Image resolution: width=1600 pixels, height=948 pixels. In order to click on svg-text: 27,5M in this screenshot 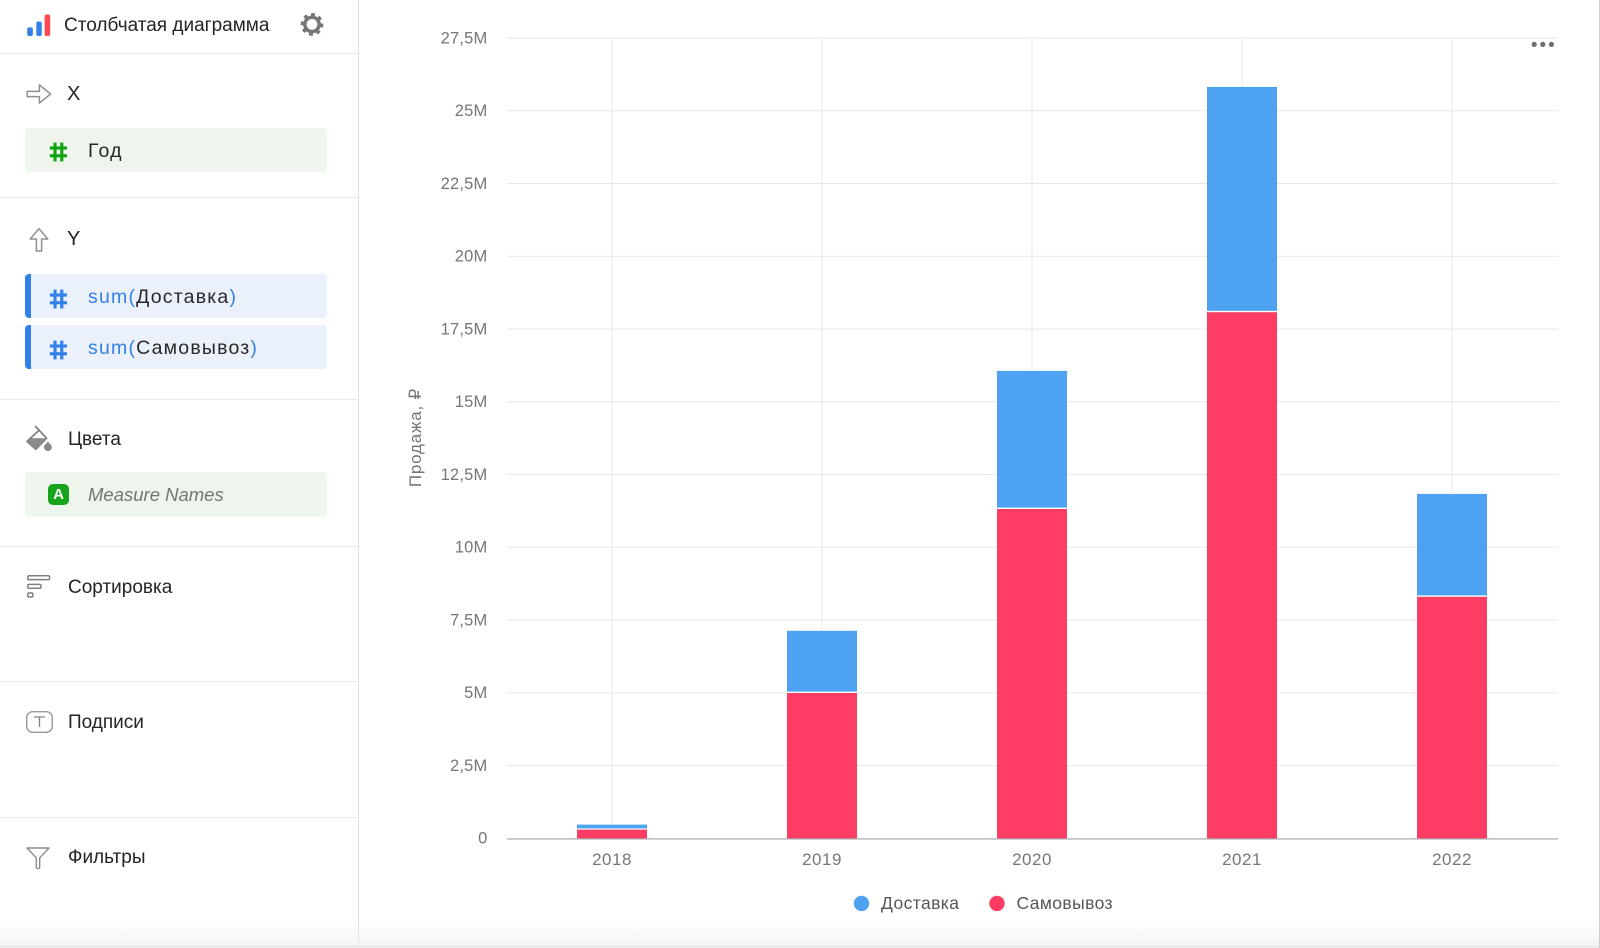, I will do `click(464, 38)`.